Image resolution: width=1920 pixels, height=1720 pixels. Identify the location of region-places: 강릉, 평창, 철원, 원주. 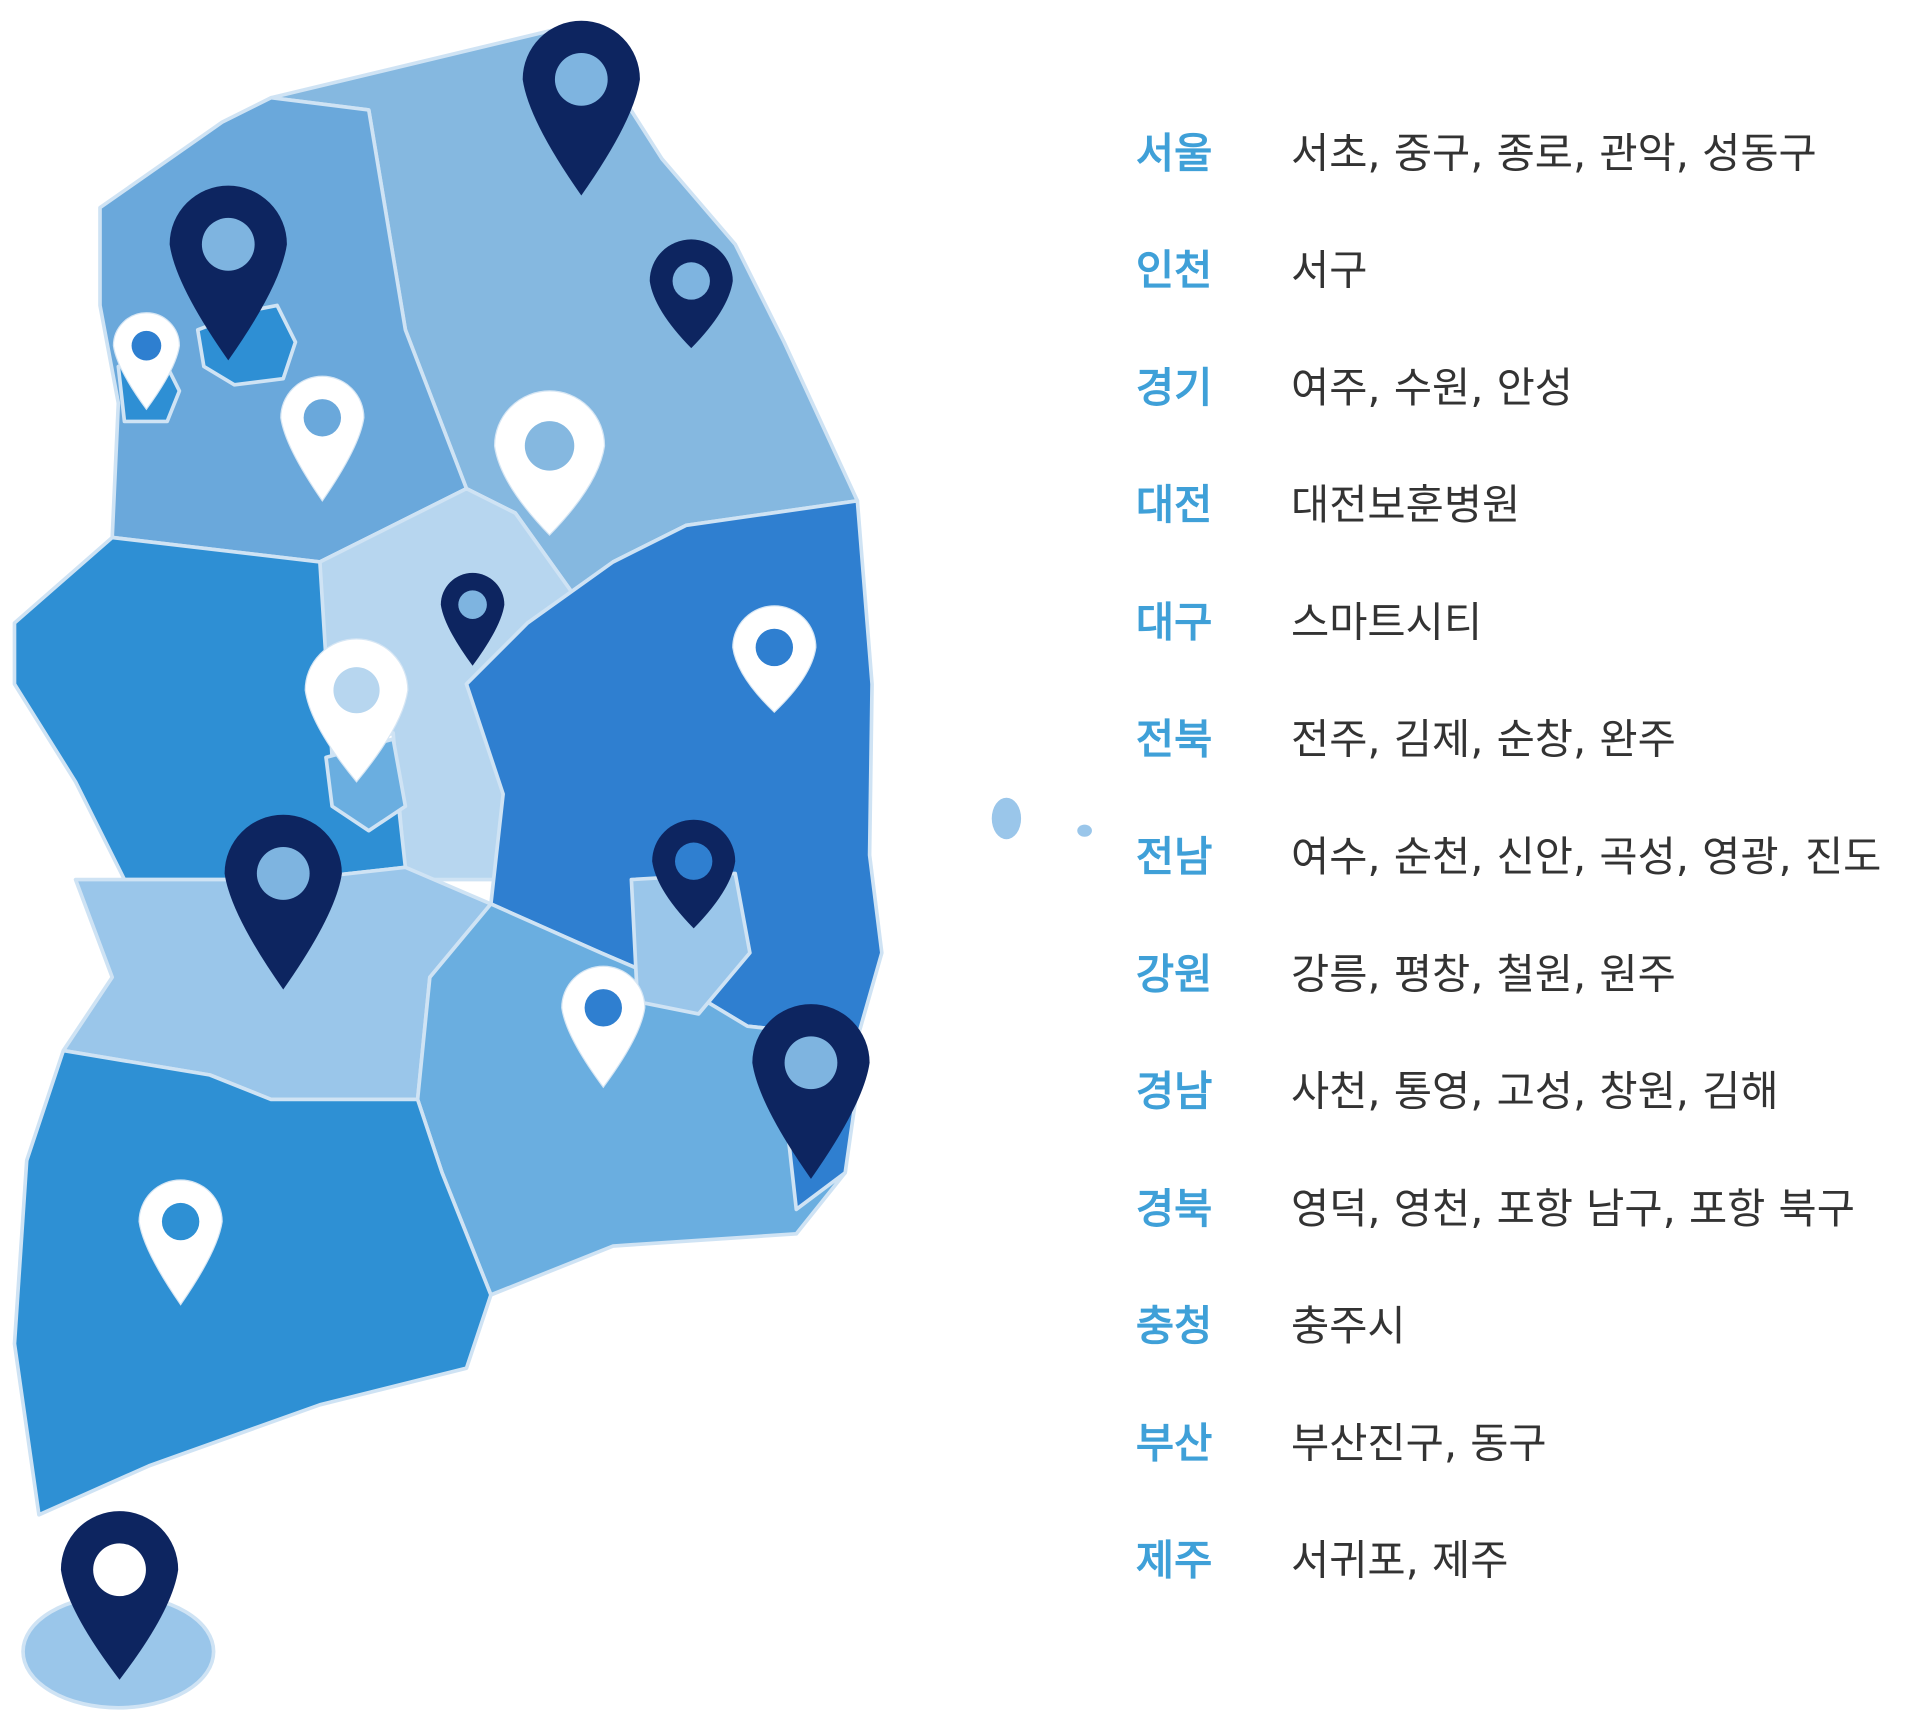
(1483, 973).